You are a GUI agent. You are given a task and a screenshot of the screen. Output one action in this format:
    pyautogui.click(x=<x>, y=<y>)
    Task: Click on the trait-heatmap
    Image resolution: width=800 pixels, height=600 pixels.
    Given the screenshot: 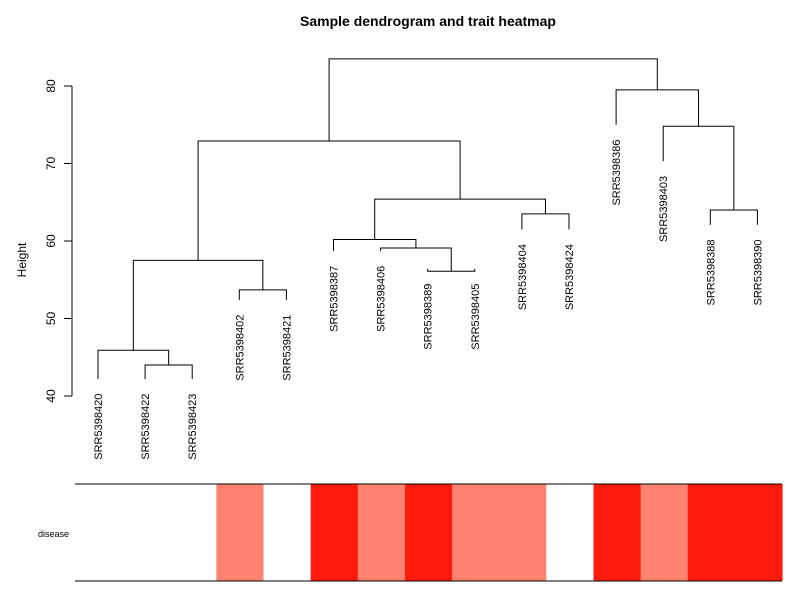 What is the action you would take?
    pyautogui.click(x=429, y=532)
    